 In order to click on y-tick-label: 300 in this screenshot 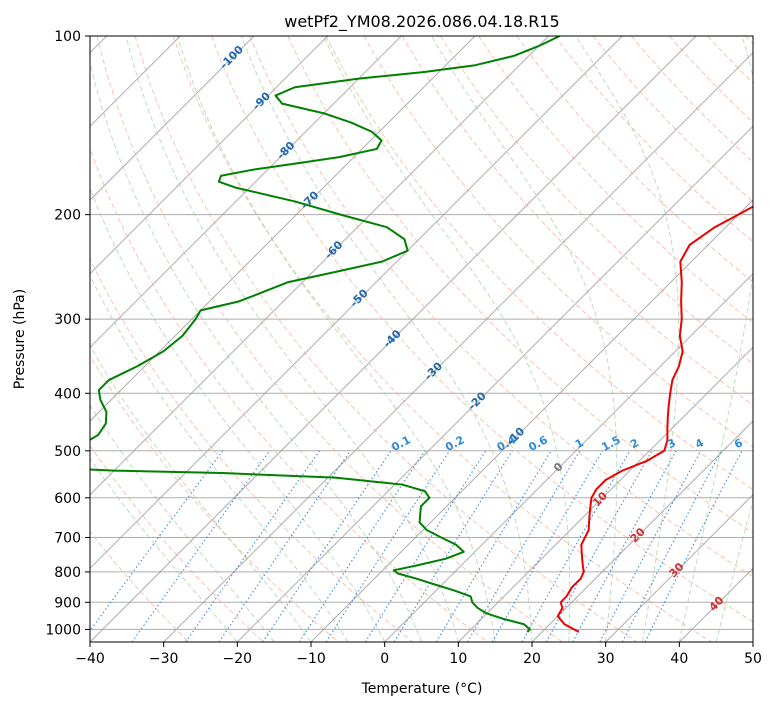, I will do `click(67, 320)`.